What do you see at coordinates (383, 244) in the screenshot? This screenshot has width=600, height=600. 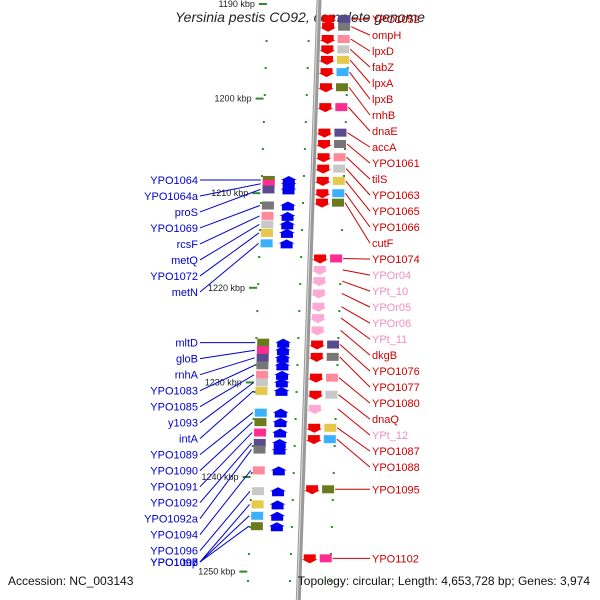 I see `minus-gene-label: cutF` at bounding box center [383, 244].